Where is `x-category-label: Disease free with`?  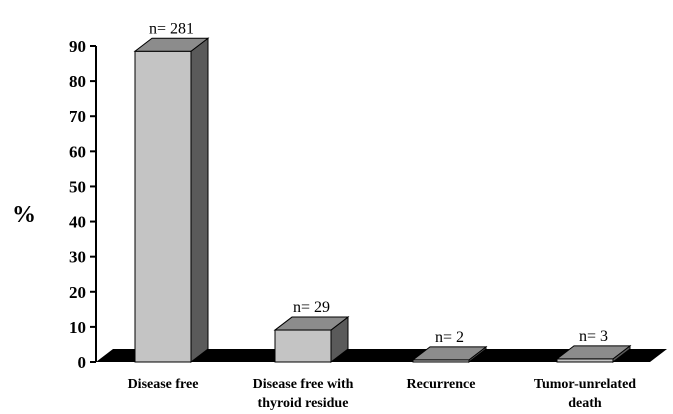 x-category-label: Disease free with is located at coordinates (303, 384).